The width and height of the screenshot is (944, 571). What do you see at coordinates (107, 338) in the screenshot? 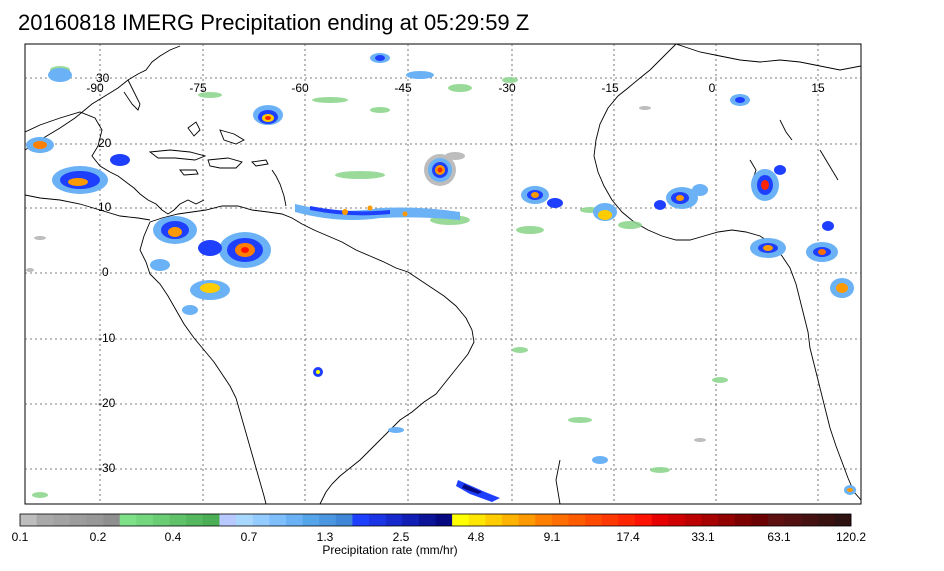
I see `lat-label-10s: -10` at bounding box center [107, 338].